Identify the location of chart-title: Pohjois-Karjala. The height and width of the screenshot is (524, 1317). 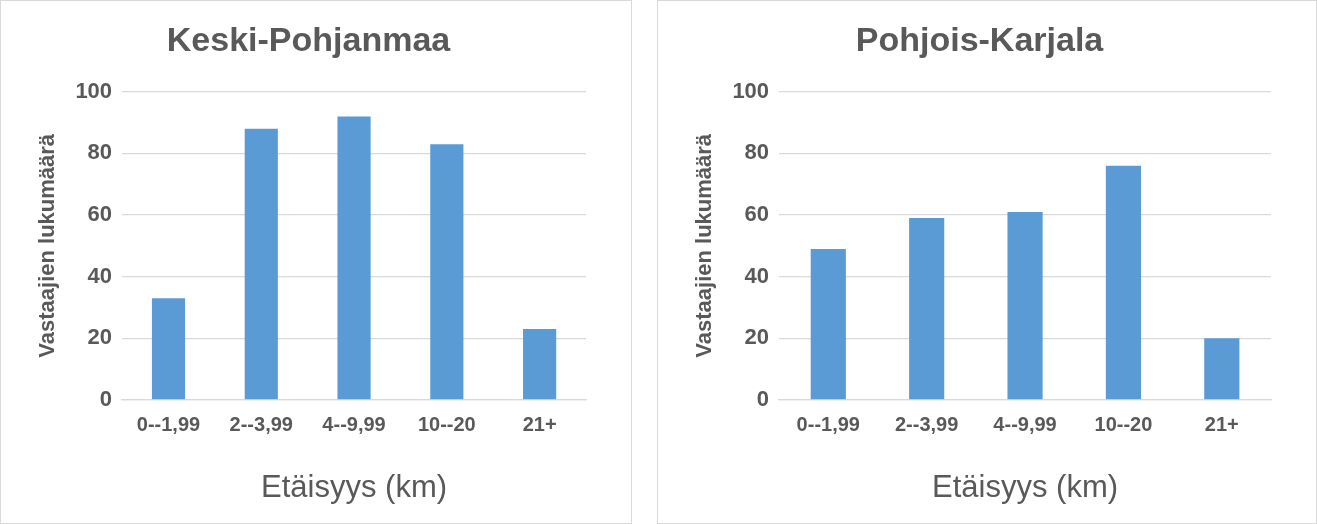
(980, 38).